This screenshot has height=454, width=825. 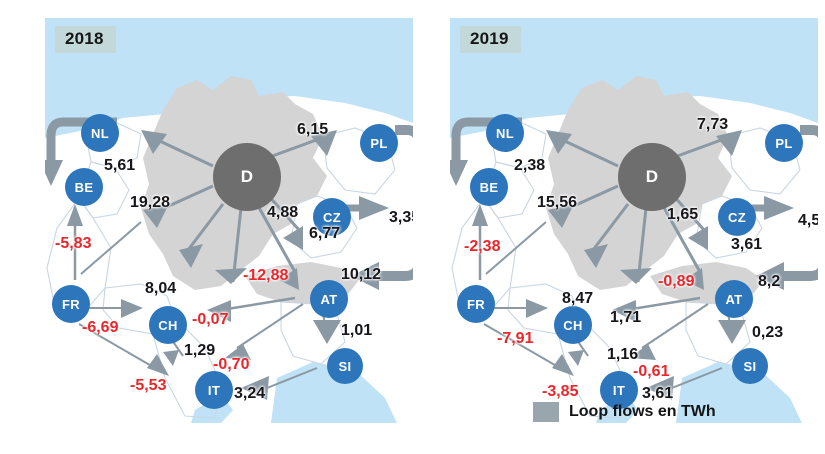 What do you see at coordinates (150, 202) in the screenshot?
I see `flow-value: 19,28` at bounding box center [150, 202].